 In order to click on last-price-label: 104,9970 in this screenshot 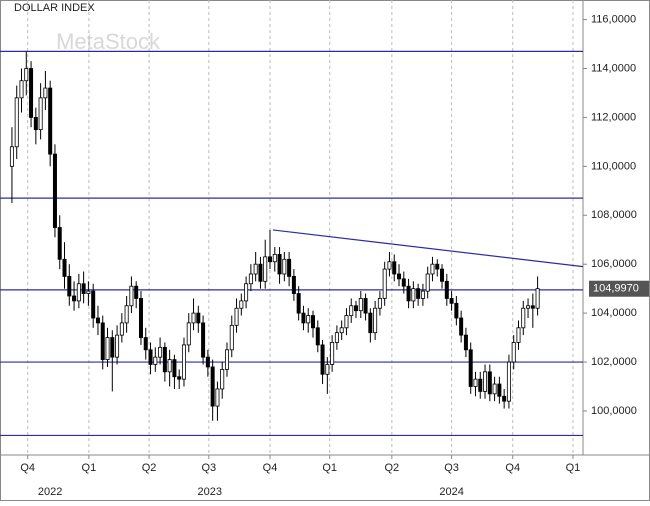, I will do `click(616, 289)`.